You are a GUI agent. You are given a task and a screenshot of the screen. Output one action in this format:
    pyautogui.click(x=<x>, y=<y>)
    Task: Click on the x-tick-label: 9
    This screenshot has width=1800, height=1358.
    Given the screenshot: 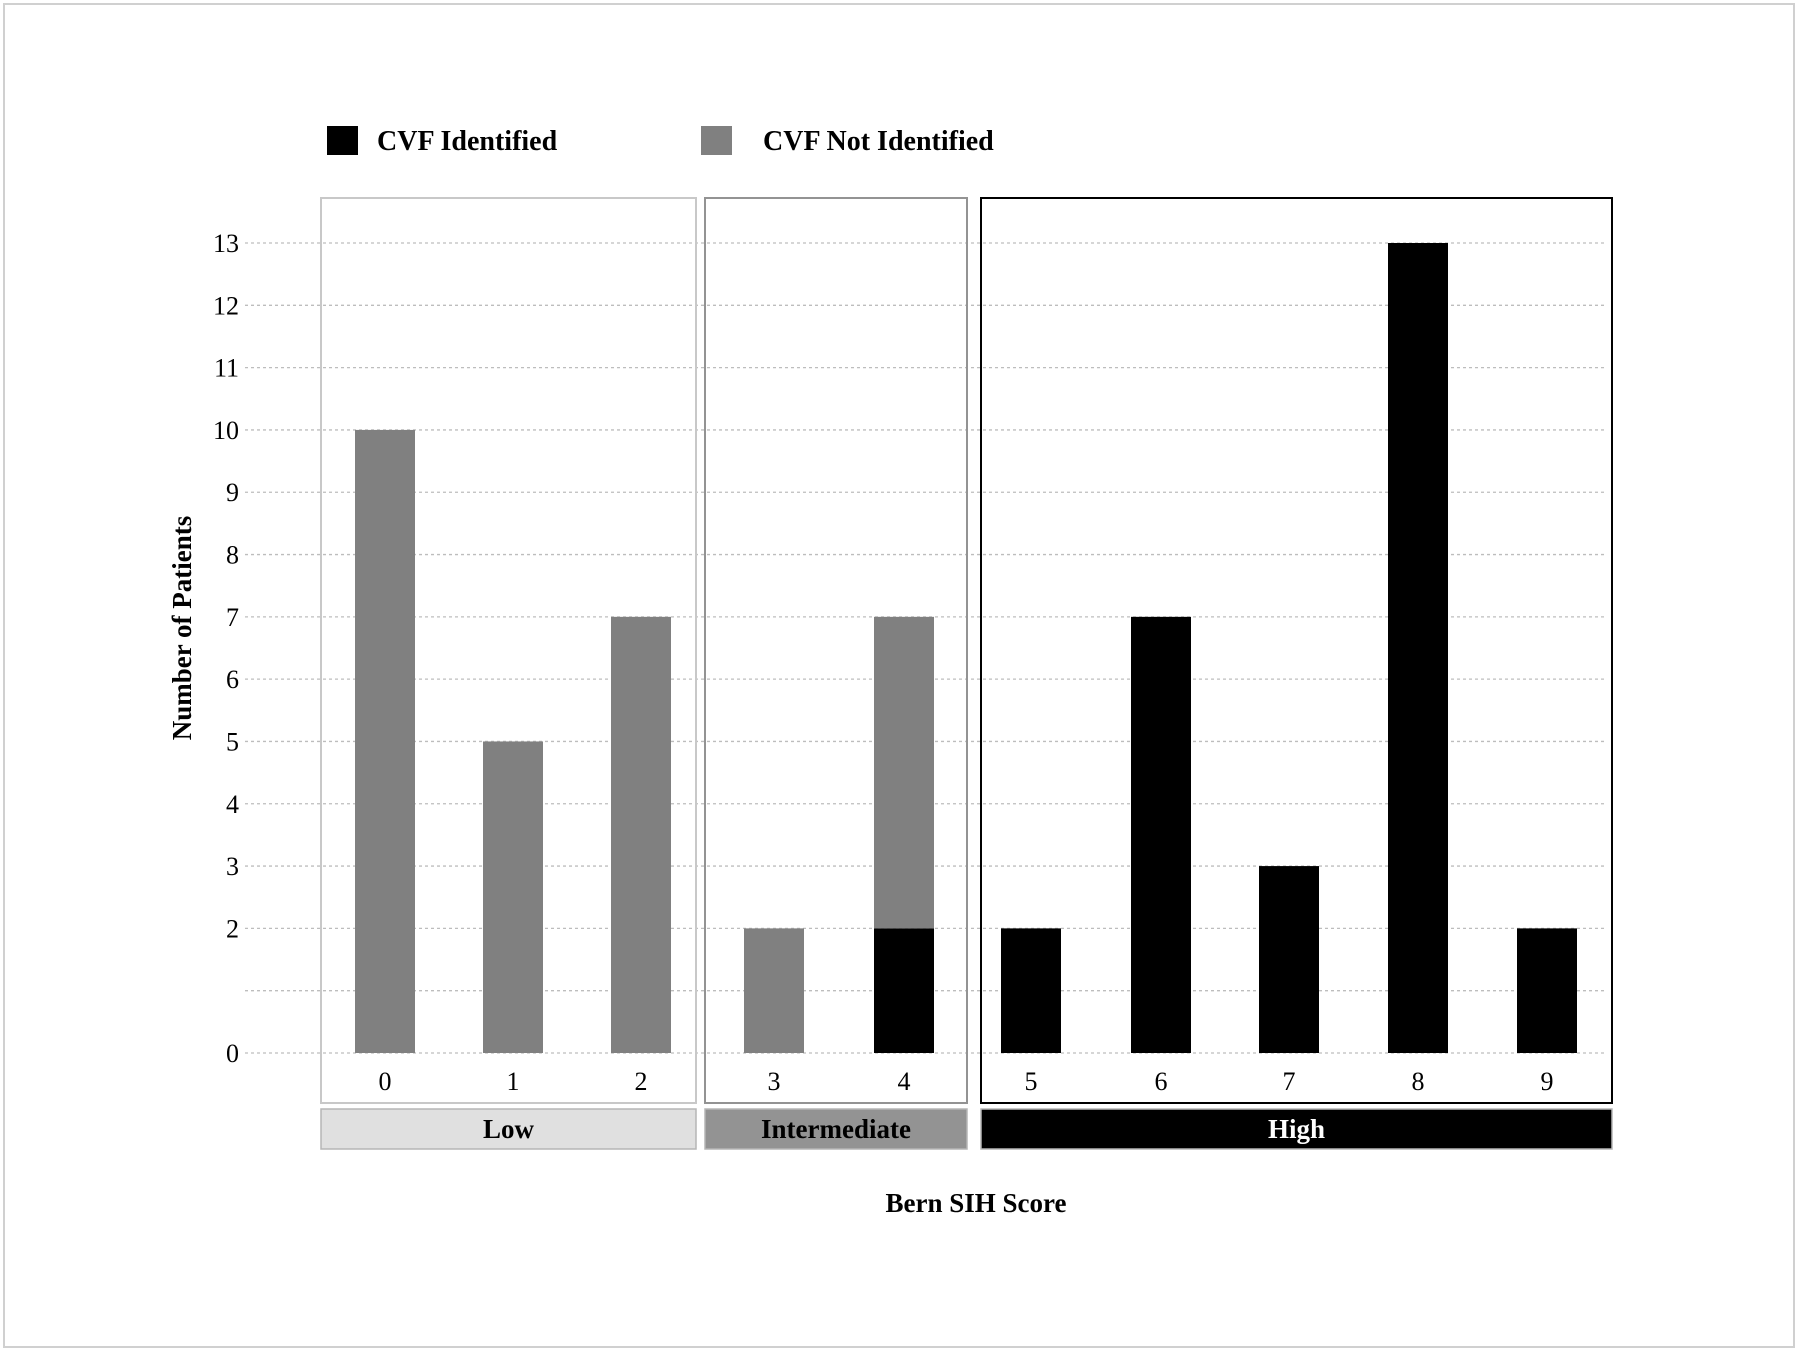 What is the action you would take?
    pyautogui.click(x=1547, y=1081)
    